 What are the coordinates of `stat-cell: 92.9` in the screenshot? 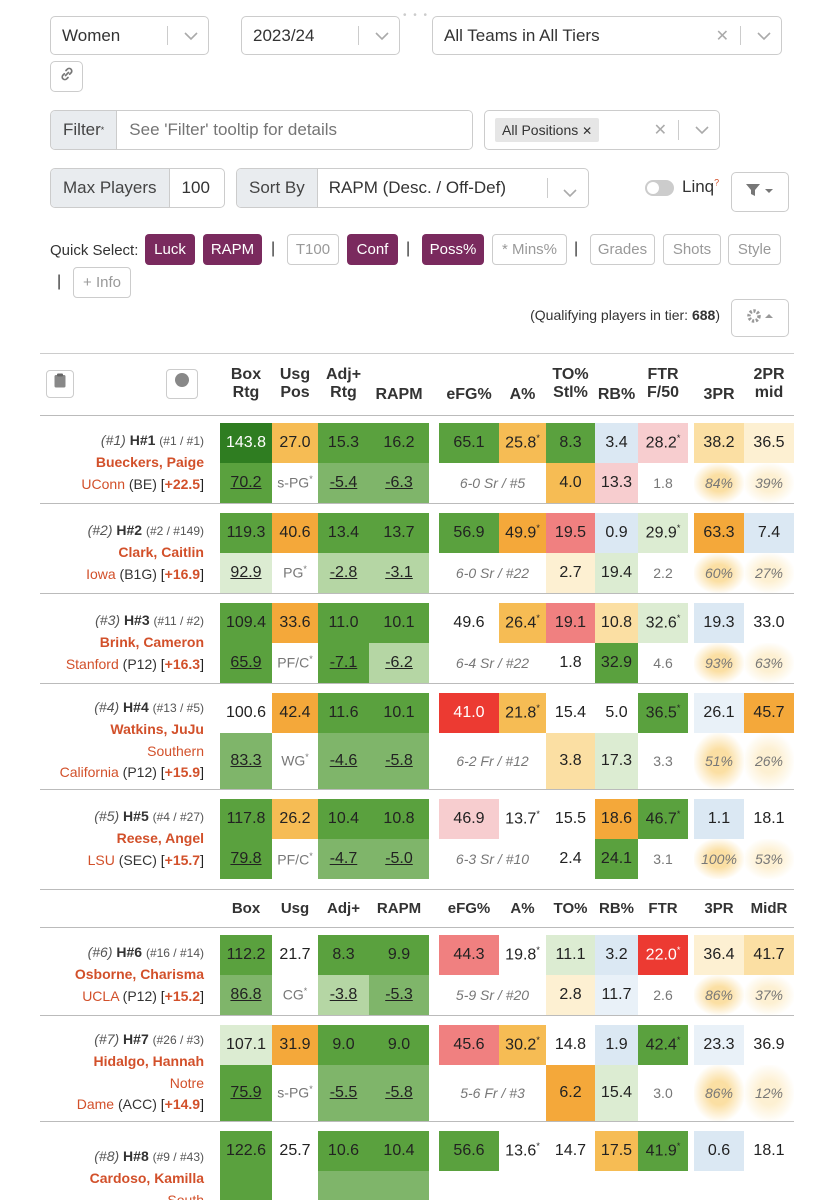 It's located at (246, 573).